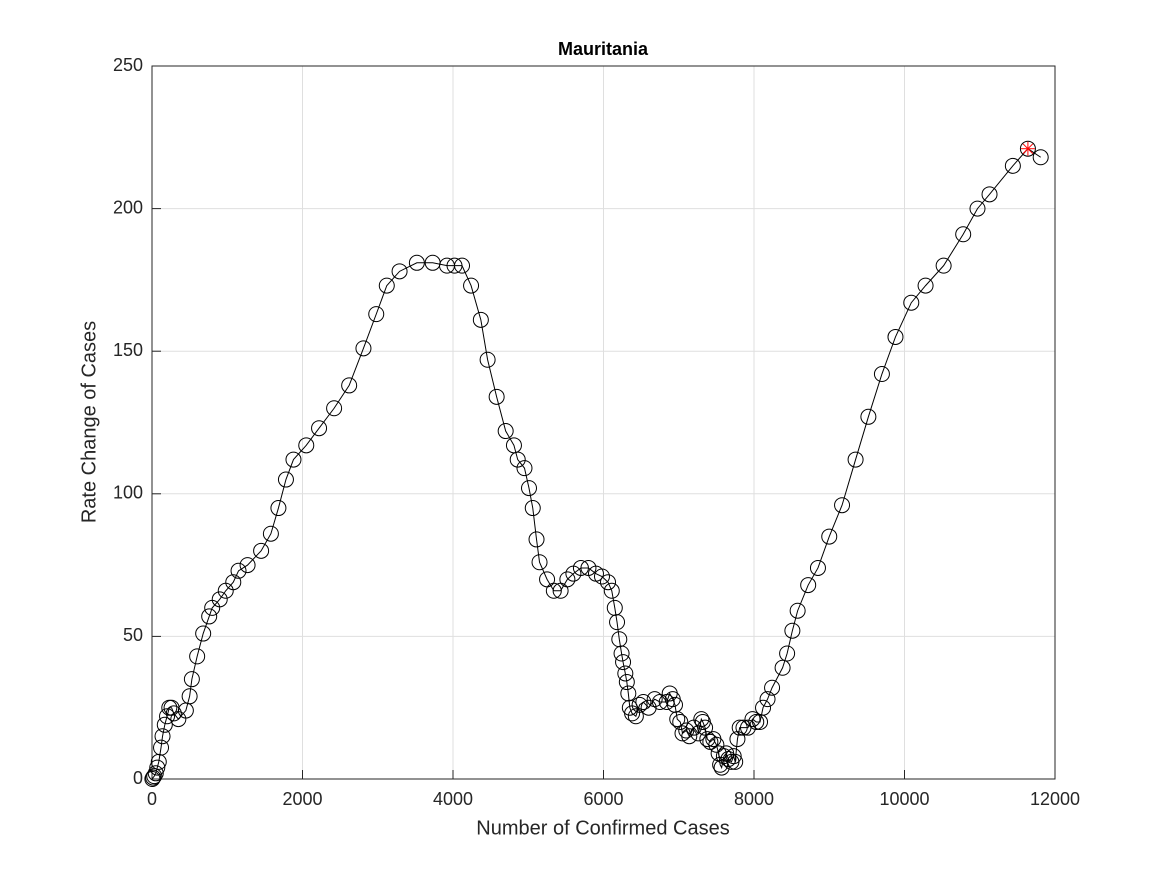 Image resolution: width=1167 pixels, height=875 pixels. Describe the element at coordinates (128, 493) in the screenshot. I see `y-tick-label: 100` at that location.